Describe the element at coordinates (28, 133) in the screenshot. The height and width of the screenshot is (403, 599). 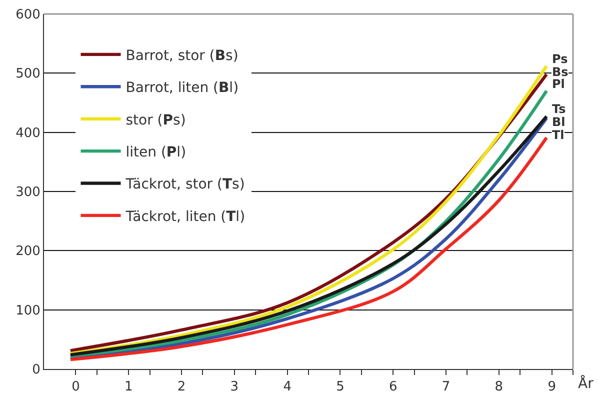
I see `y-tick-label: 400` at that location.